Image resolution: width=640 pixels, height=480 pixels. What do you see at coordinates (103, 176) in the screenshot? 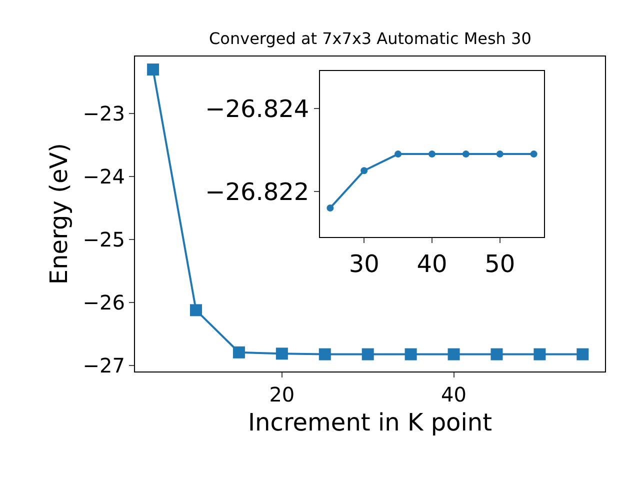
I see `y-tick-label: −24` at bounding box center [103, 176].